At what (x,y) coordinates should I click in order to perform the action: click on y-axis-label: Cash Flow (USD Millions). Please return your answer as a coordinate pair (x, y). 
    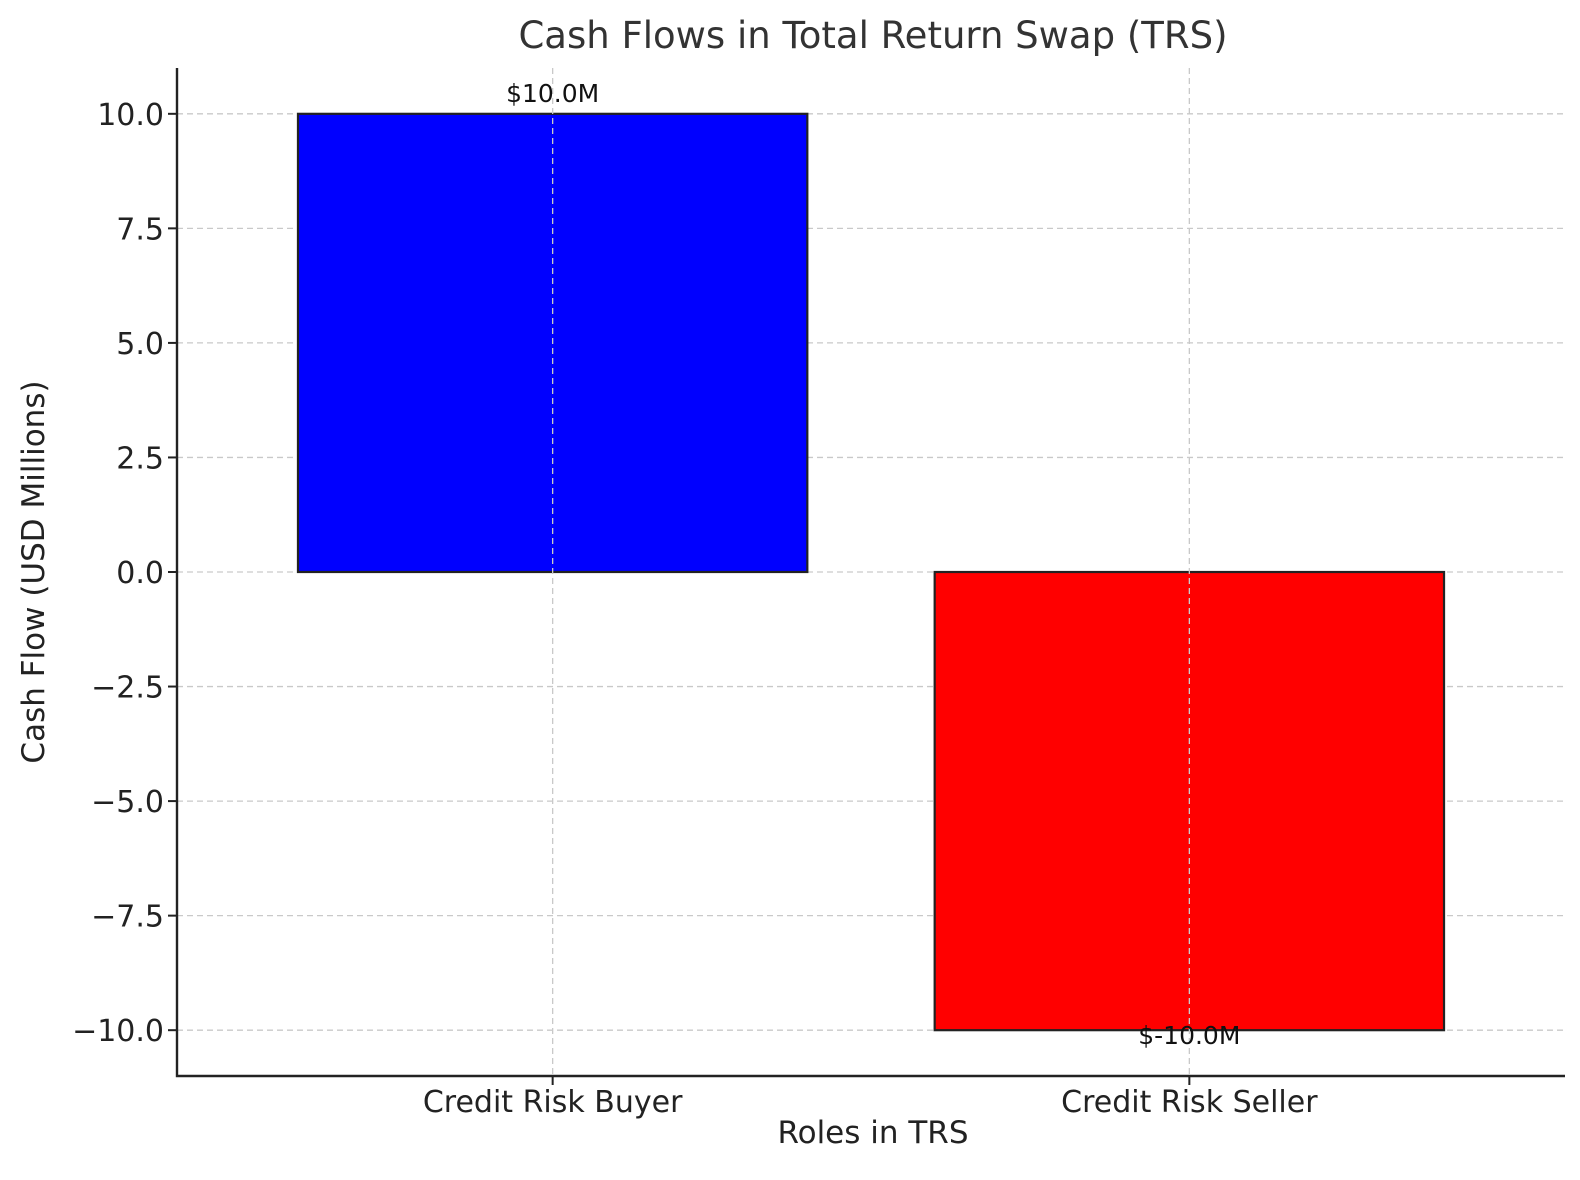
    Looking at the image, I should click on (34, 571).